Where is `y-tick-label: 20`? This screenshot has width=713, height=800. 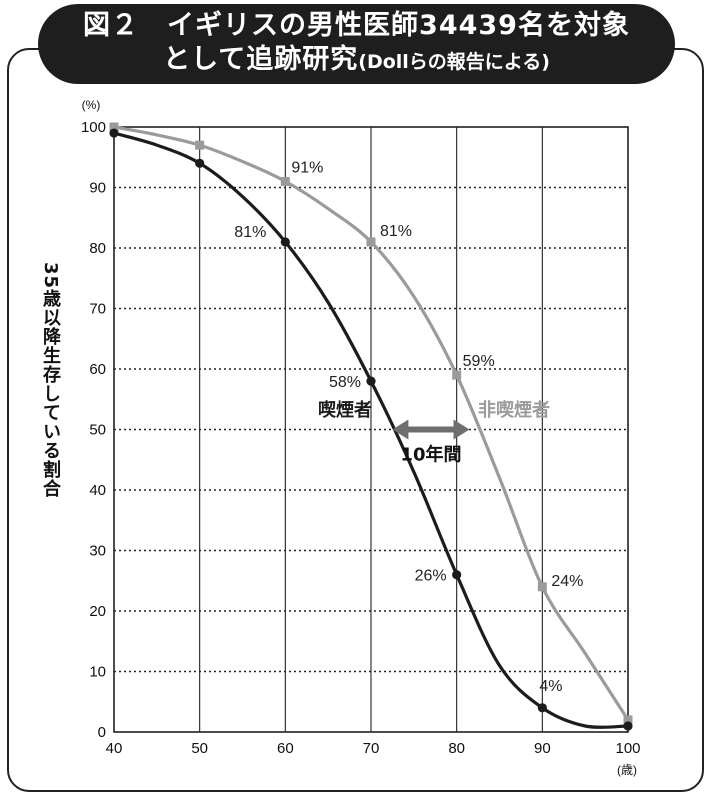
y-tick-label: 20 is located at coordinates (97, 611).